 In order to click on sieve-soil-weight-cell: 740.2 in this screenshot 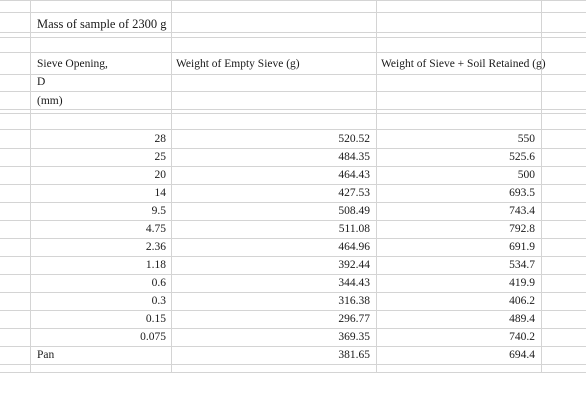, I will do `click(522, 337)`.